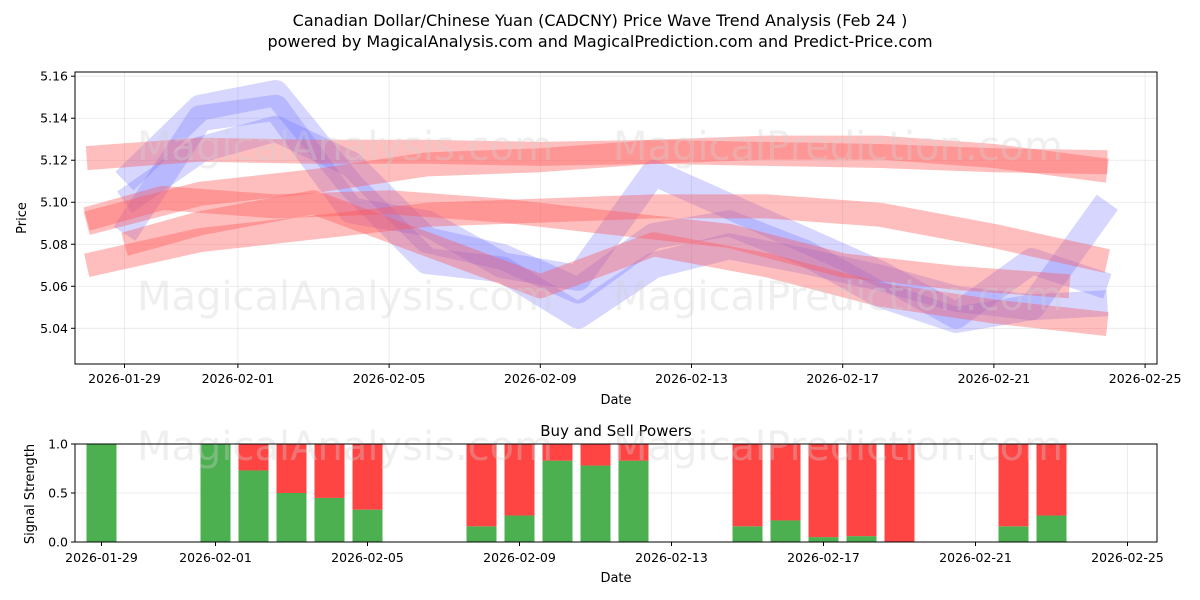 The image size is (1200, 600). I want to click on price-y-axis-label: Price, so click(22, 218).